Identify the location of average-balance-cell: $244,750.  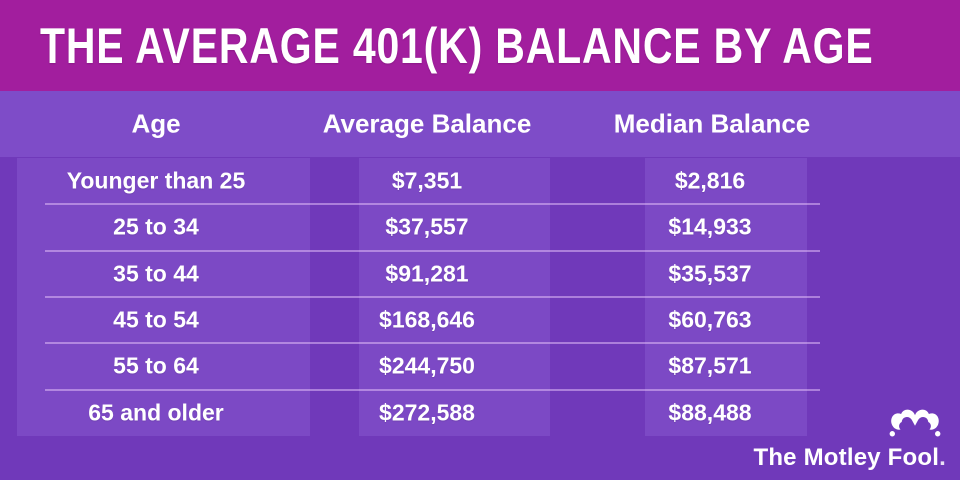
(427, 365).